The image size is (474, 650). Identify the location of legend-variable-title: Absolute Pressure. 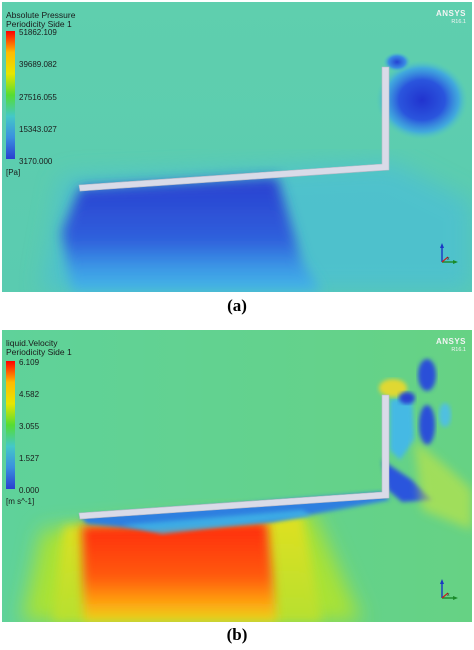
(41, 15).